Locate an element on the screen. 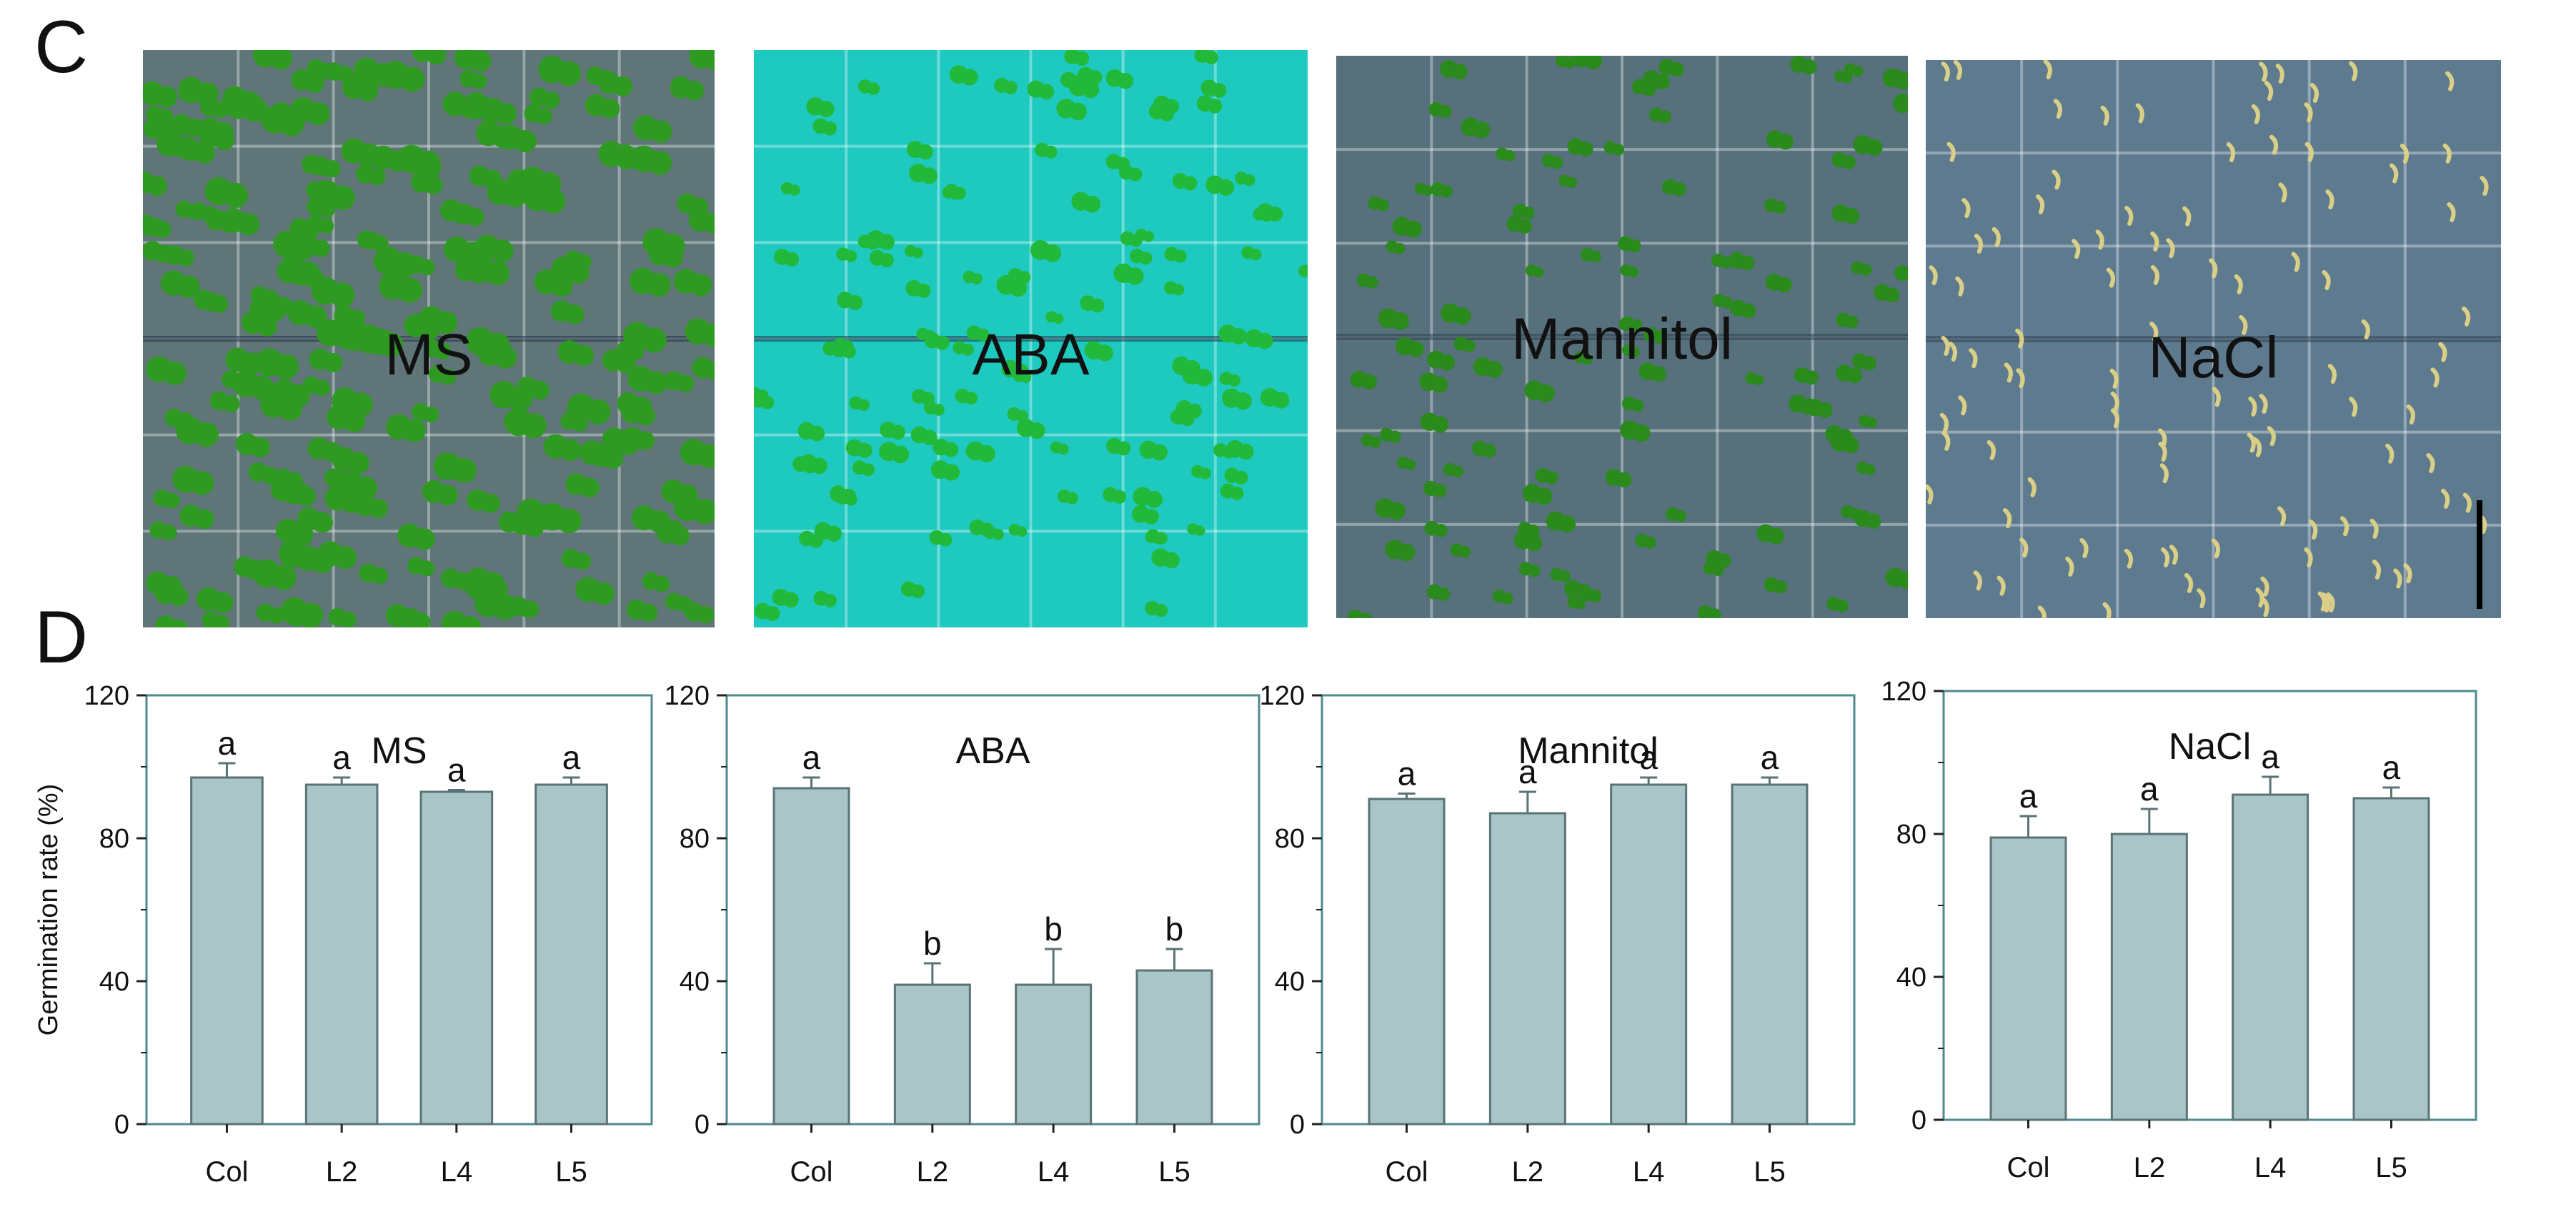 This screenshot has width=2576, height=1207. x-tick-label: Col is located at coordinates (226, 1172).